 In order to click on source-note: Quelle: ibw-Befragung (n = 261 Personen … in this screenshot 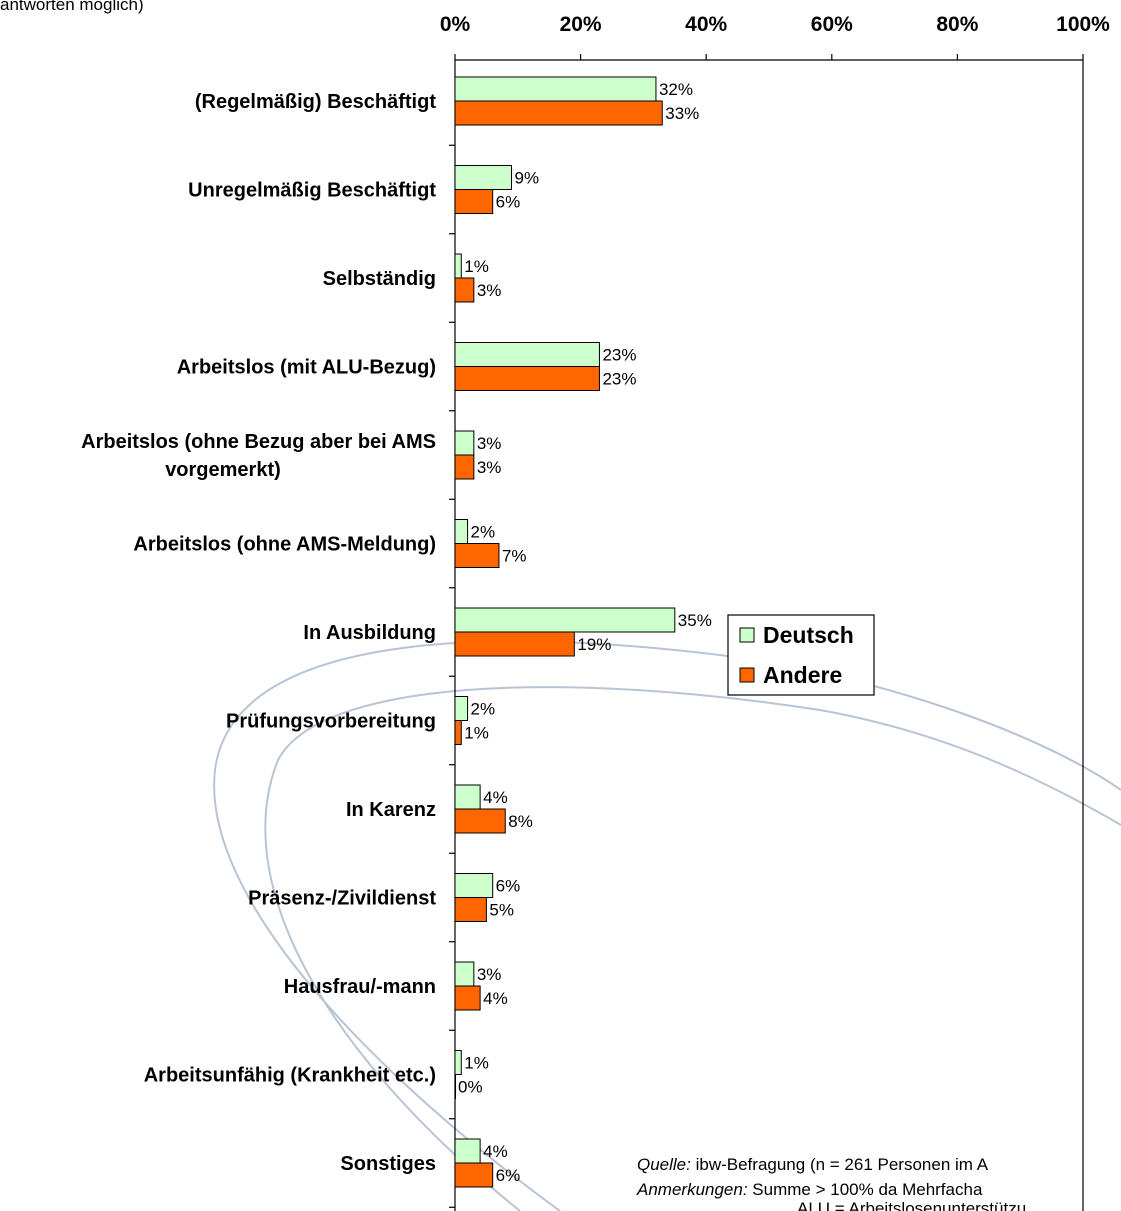, I will do `click(813, 1164)`.